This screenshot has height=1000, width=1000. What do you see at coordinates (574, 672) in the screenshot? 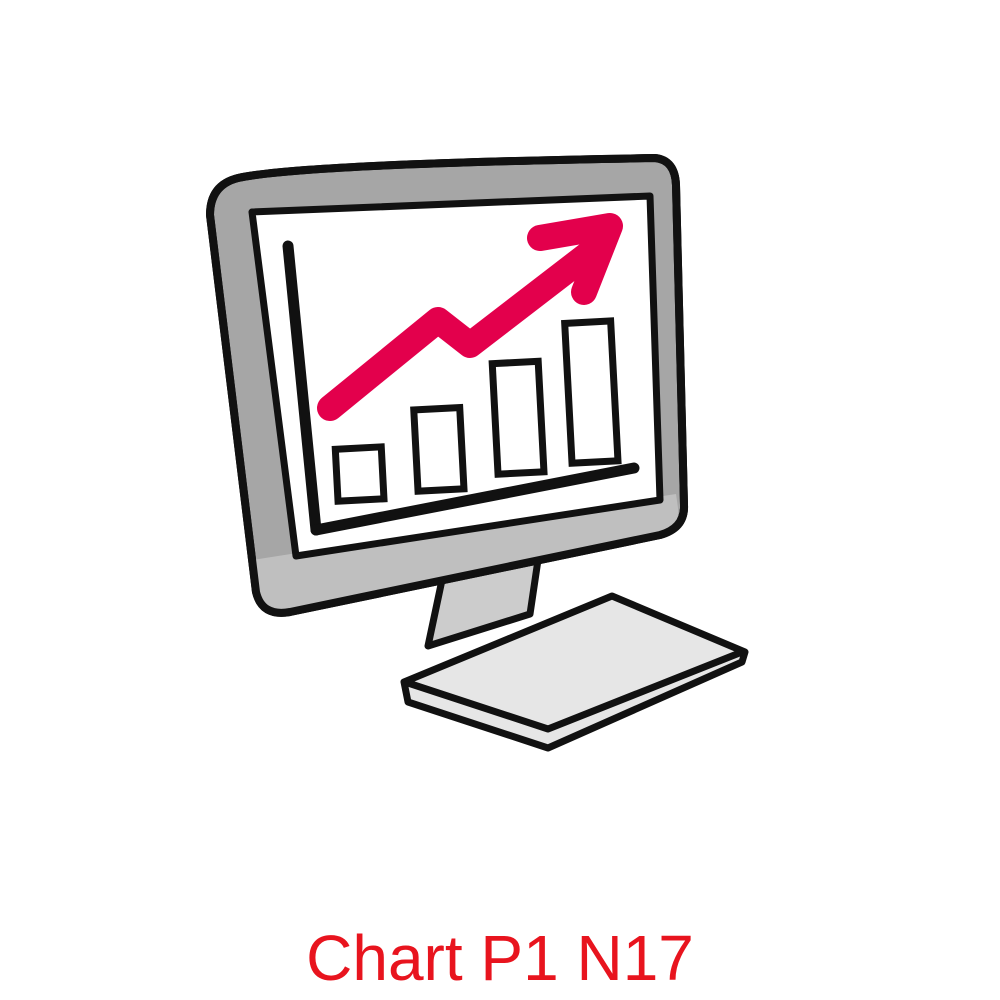
I see `keyboard-icon` at bounding box center [574, 672].